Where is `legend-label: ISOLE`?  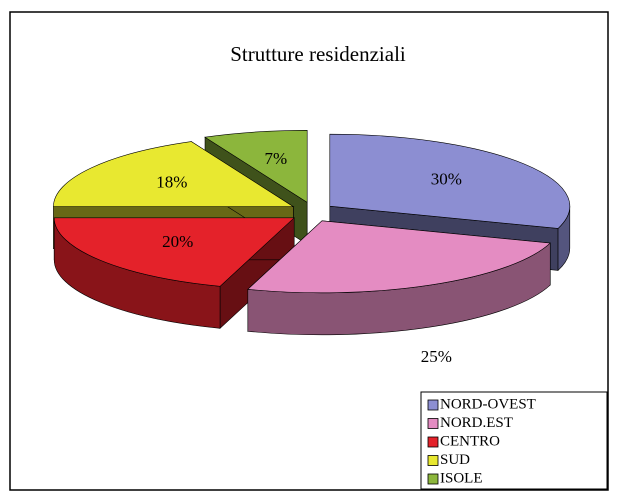
legend-label: ISOLE is located at coordinates (461, 478).